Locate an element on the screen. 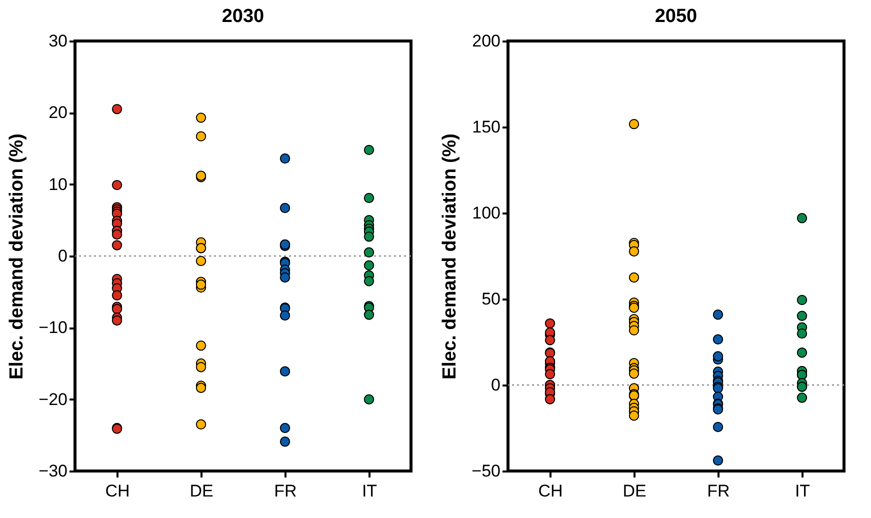  y-tick-label: −50 is located at coordinates (486, 471).